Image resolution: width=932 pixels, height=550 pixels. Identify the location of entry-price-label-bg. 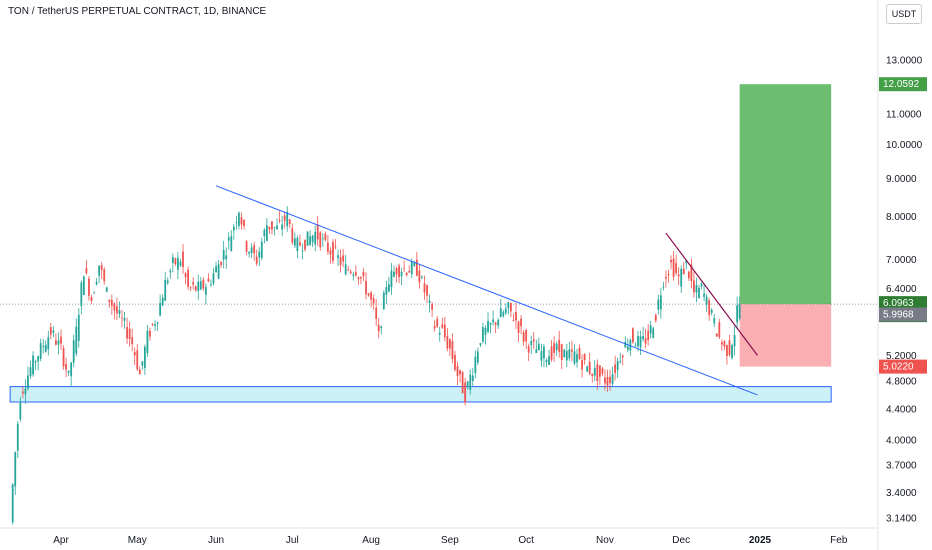
(903, 314).